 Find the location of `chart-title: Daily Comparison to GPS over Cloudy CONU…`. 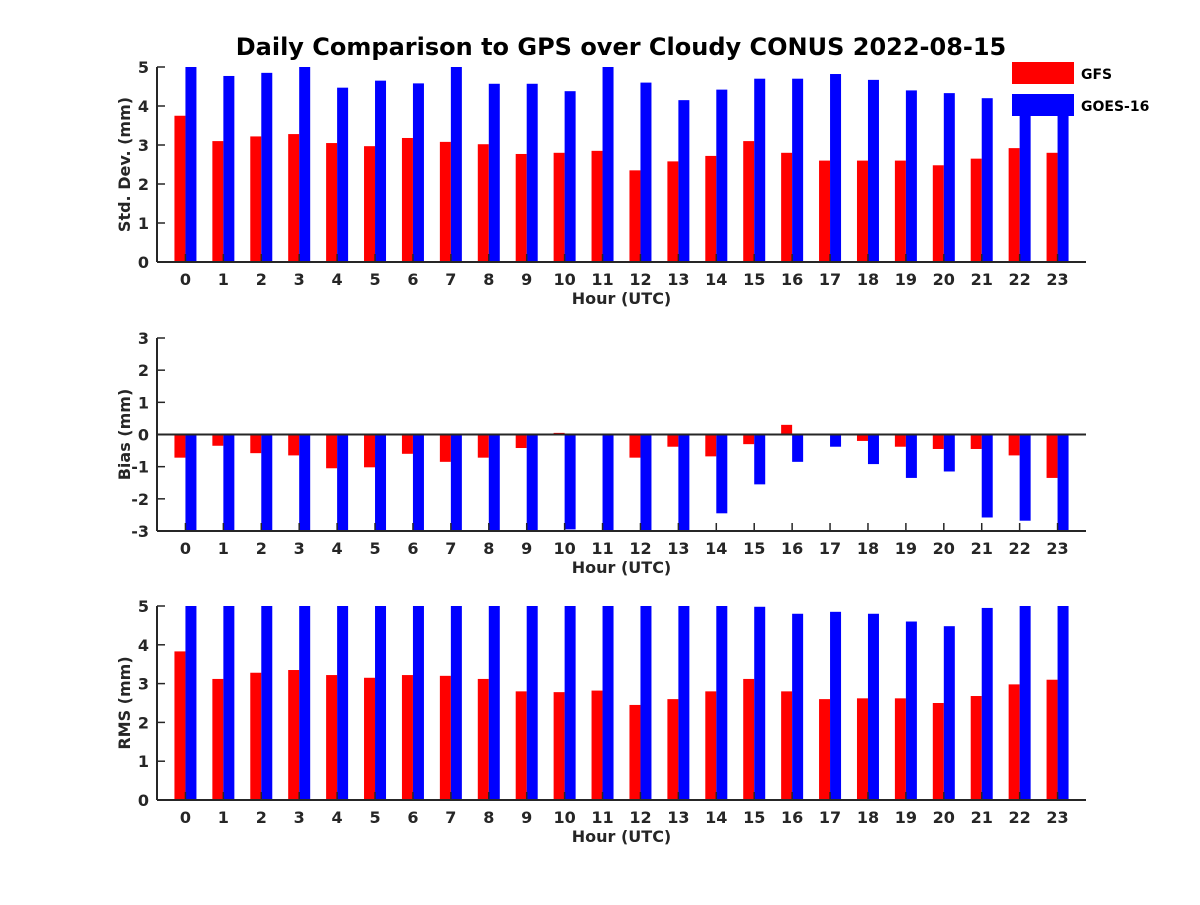

chart-title: Daily Comparison to GPS over Cloudy CONU… is located at coordinates (621, 47).